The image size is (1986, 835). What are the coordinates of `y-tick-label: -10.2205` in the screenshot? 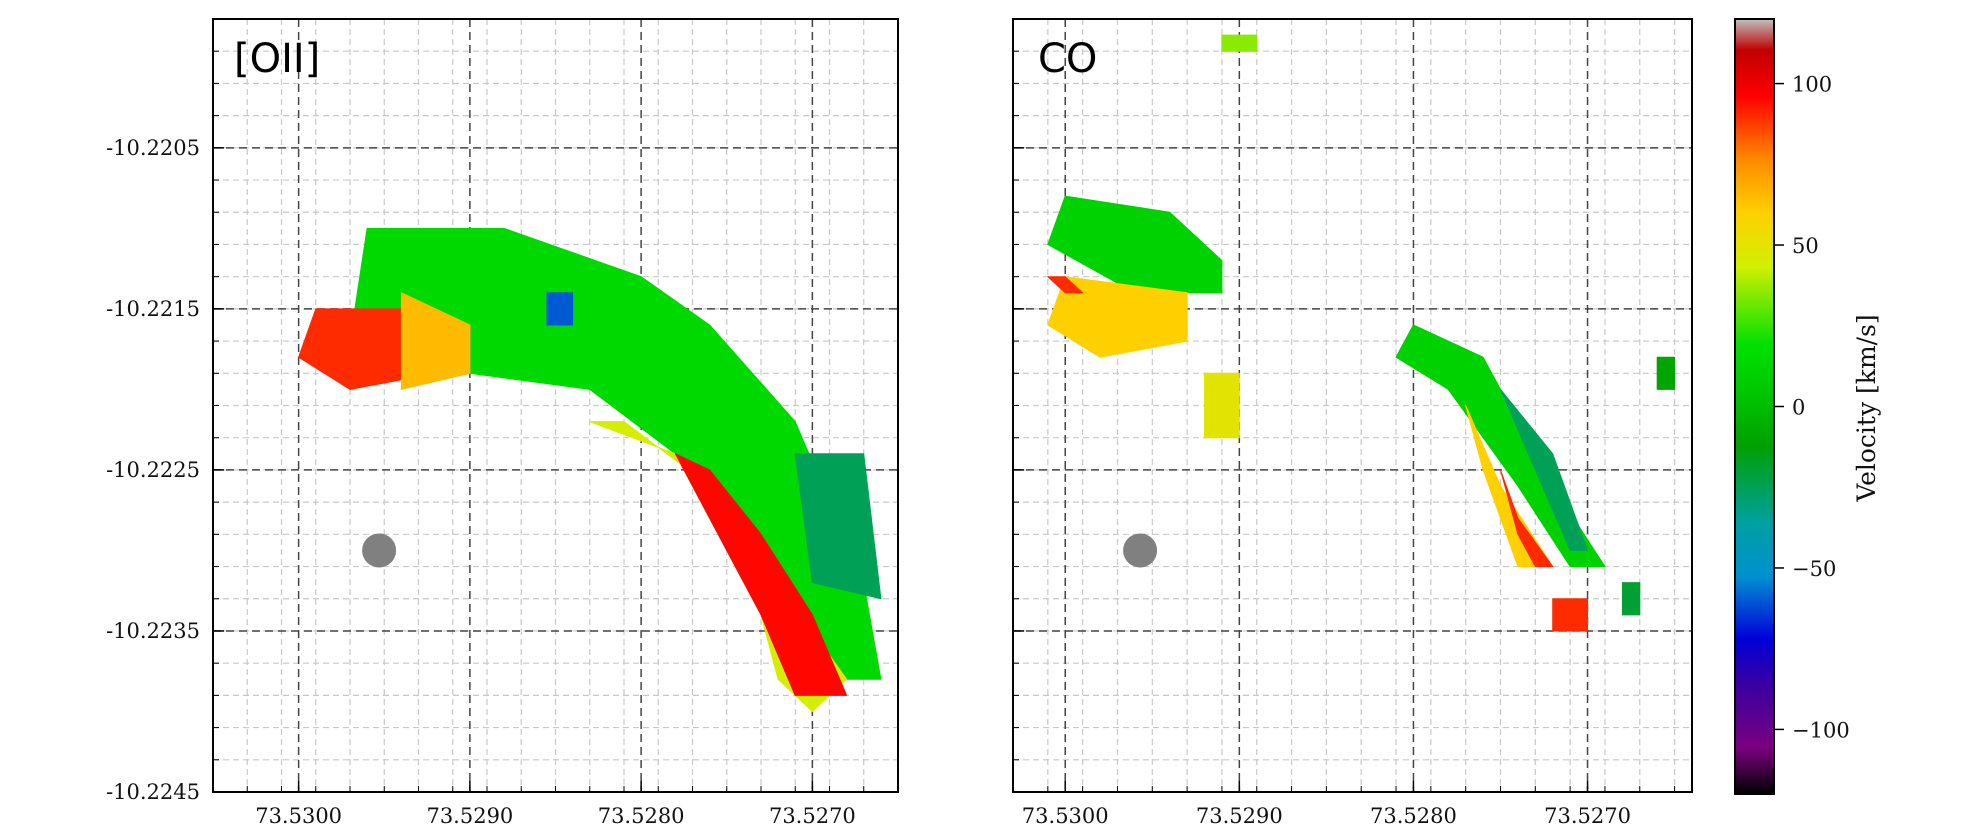 It's located at (153, 148).